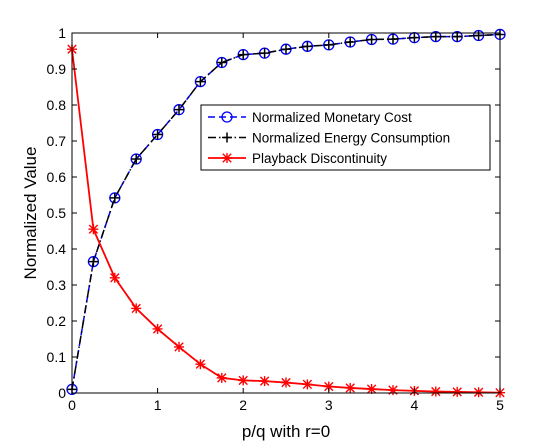  What do you see at coordinates (62, 393) in the screenshot?
I see `y-tick-label: 0` at bounding box center [62, 393].